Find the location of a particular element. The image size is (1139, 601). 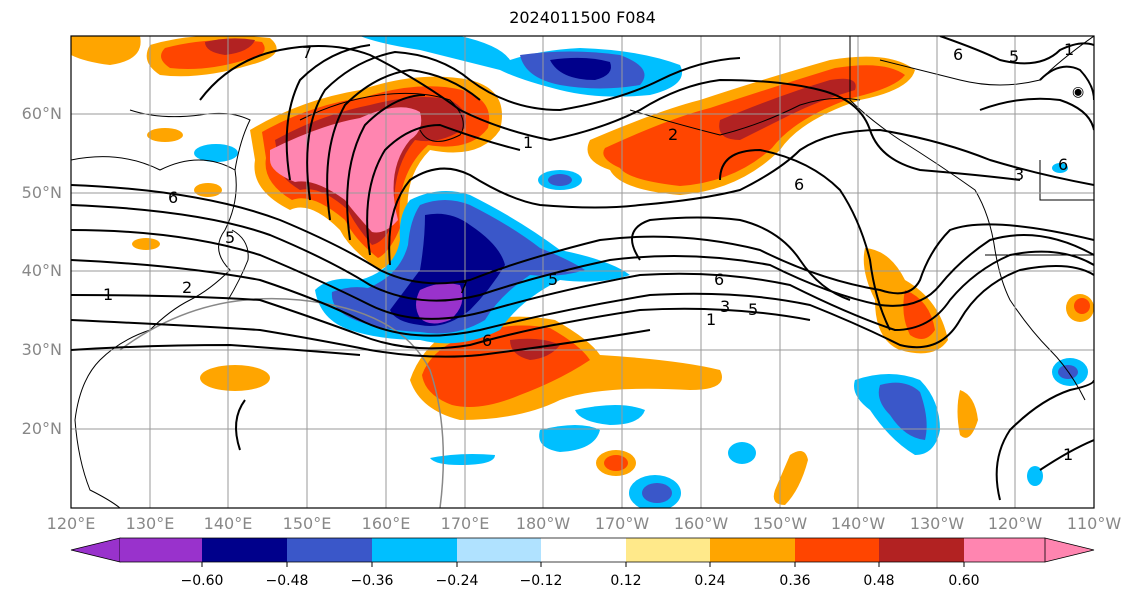

lon-label: 120°W is located at coordinates (1015, 523).